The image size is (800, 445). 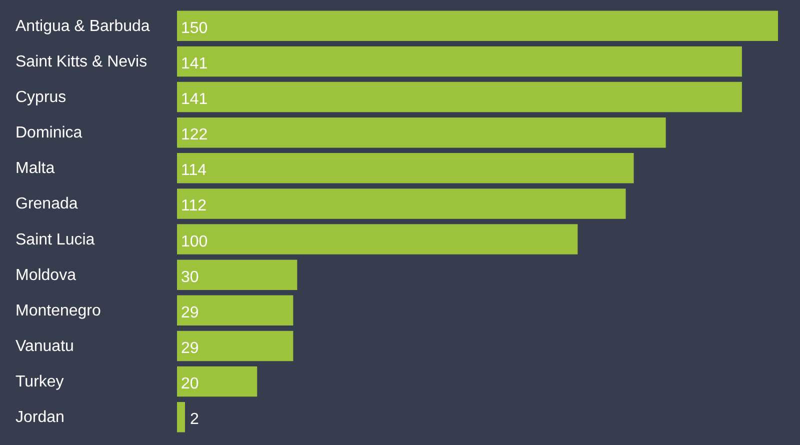 What do you see at coordinates (41, 97) in the screenshot?
I see `y-tick-label: Cyprus` at bounding box center [41, 97].